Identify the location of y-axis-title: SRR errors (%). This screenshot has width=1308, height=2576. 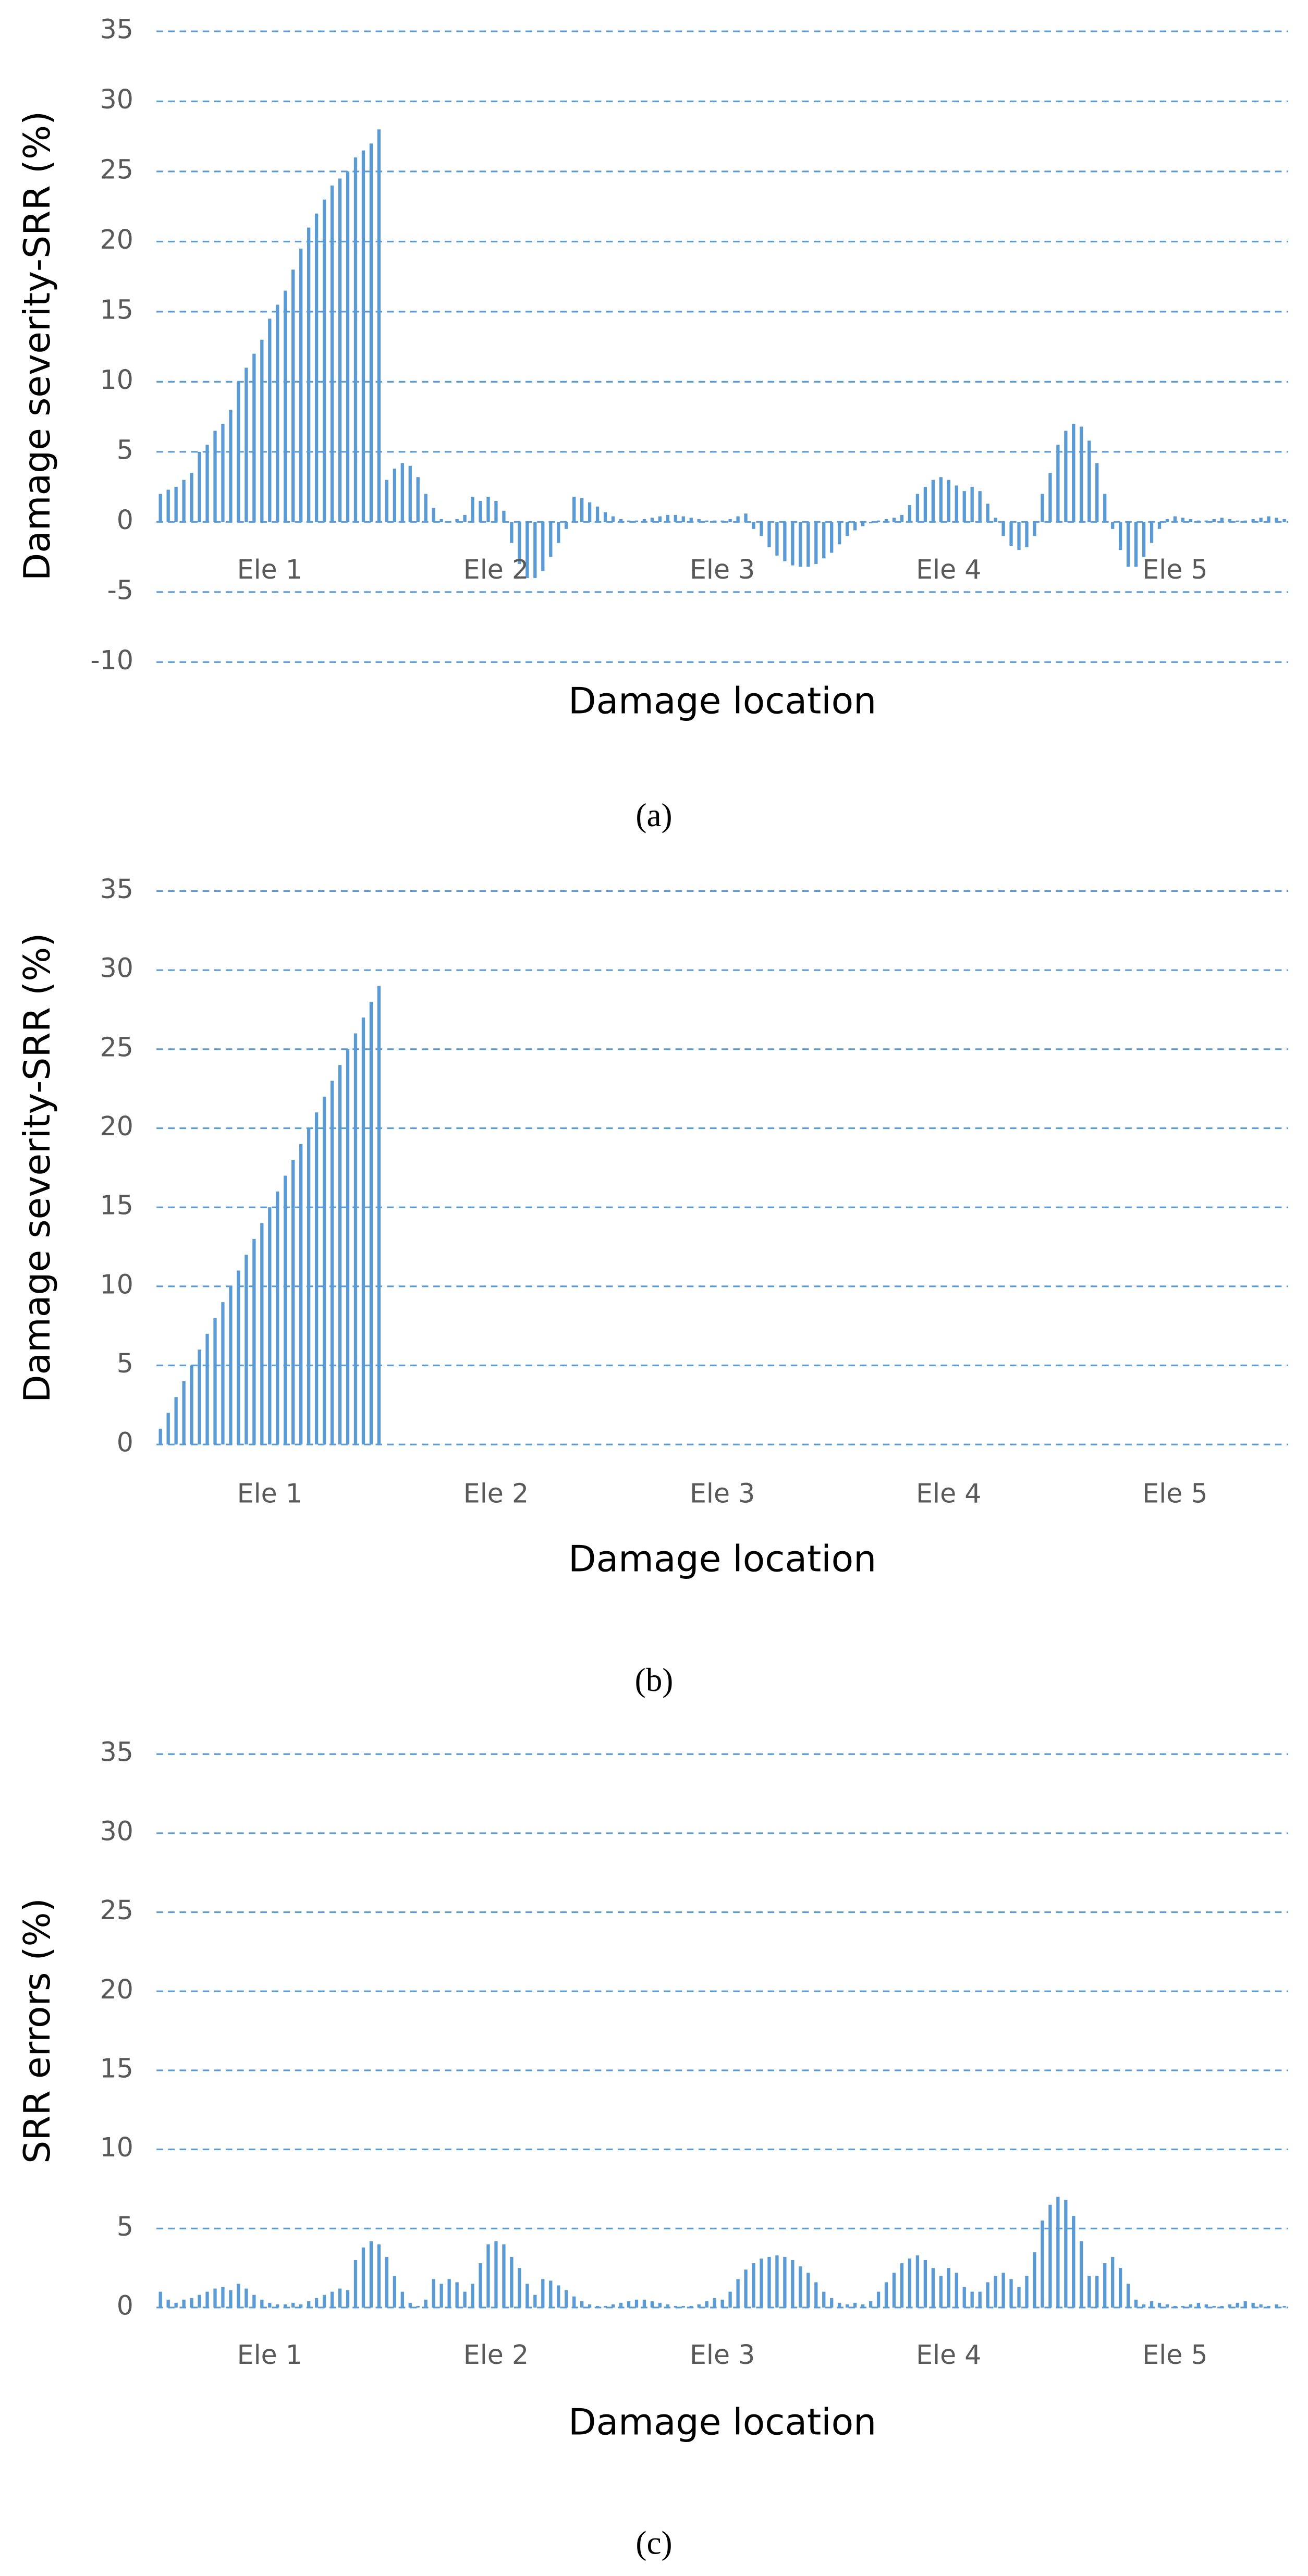
(37, 2031).